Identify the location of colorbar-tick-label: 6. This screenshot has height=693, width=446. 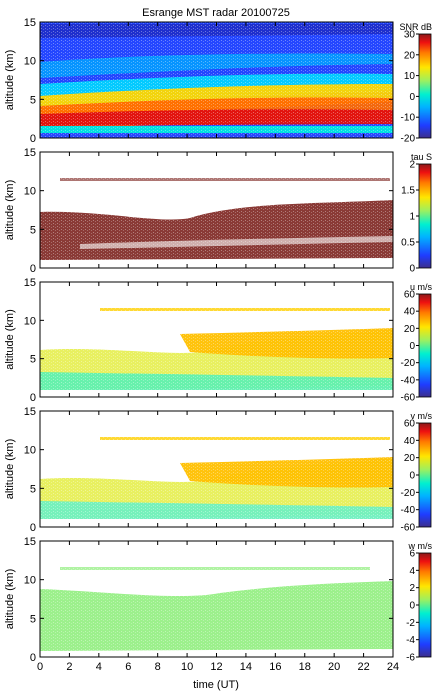
(412, 554).